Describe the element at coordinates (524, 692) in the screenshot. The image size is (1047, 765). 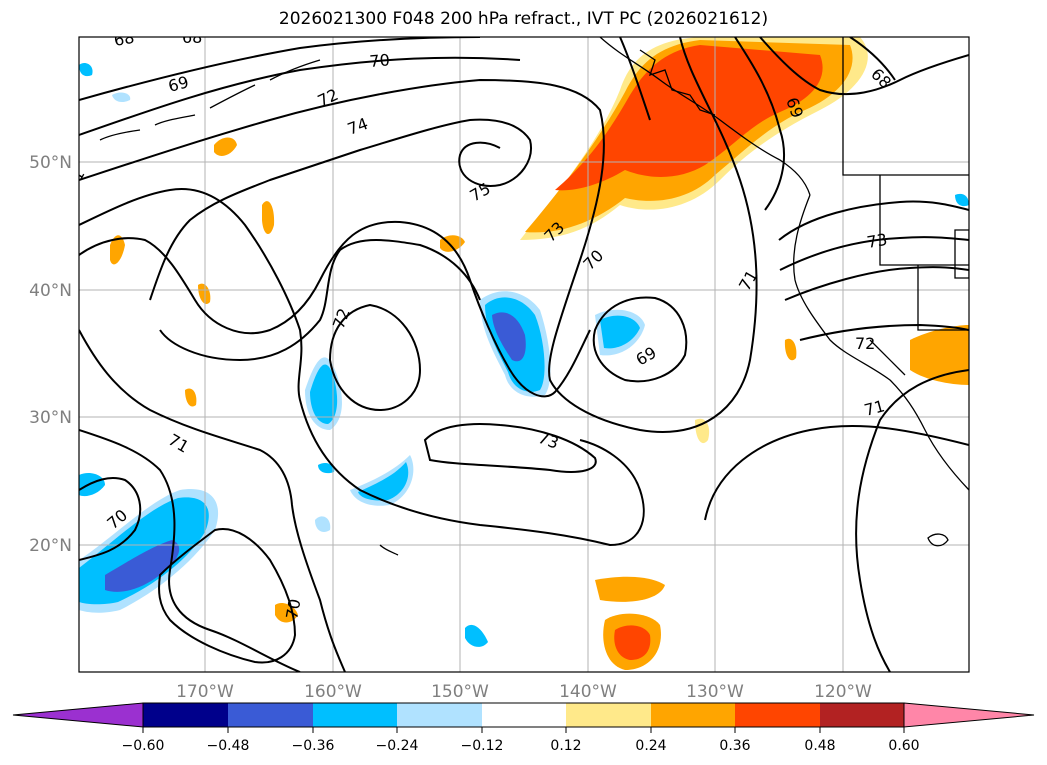
I see `longitude-labels: 170°W 160°W 150°W 140°W 130°W 120°W` at that location.